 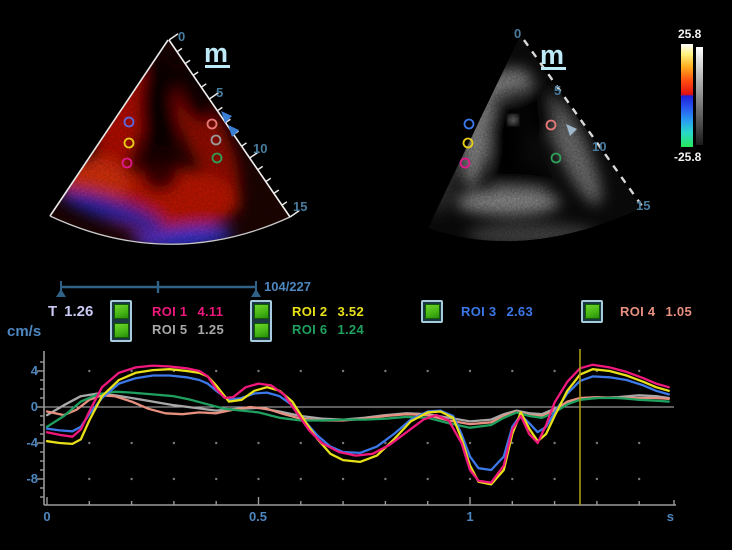 What do you see at coordinates (258, 516) in the screenshot?
I see `x-tick-label: 0.5` at bounding box center [258, 516].